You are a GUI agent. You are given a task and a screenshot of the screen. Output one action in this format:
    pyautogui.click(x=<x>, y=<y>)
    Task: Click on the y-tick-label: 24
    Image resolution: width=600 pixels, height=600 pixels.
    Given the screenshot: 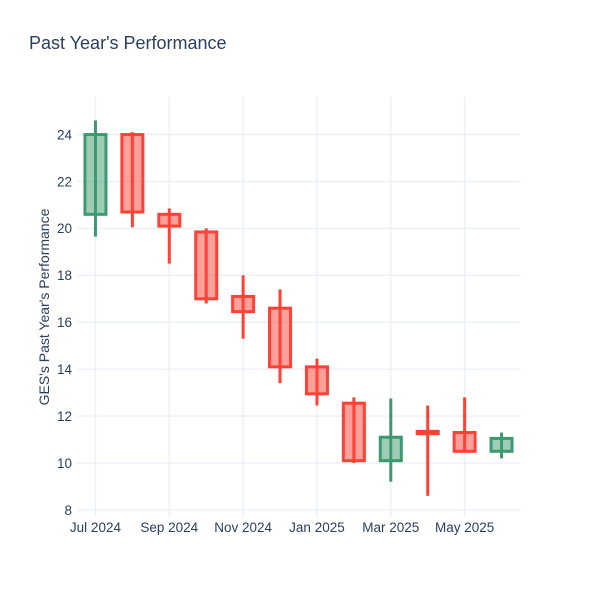 What is the action you would take?
    pyautogui.click(x=65, y=134)
    